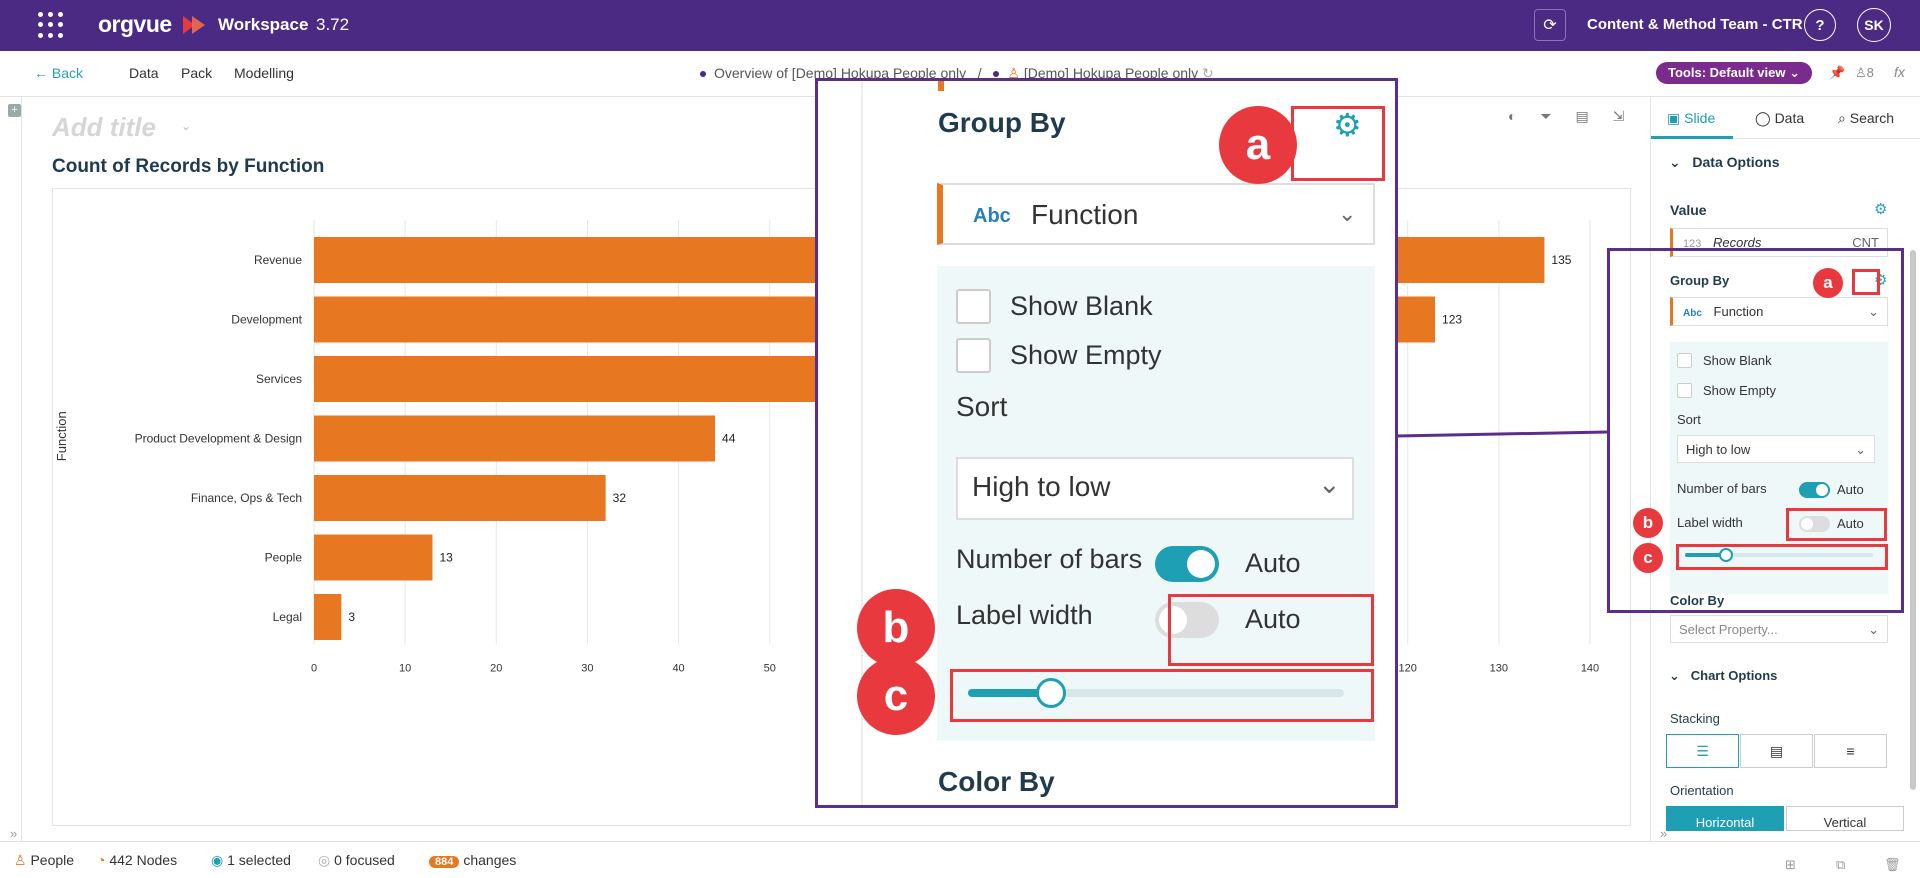 Image resolution: width=1920 pixels, height=878 pixels. Describe the element at coordinates (218, 439) in the screenshot. I see `category-label: Product Development & Design` at that location.